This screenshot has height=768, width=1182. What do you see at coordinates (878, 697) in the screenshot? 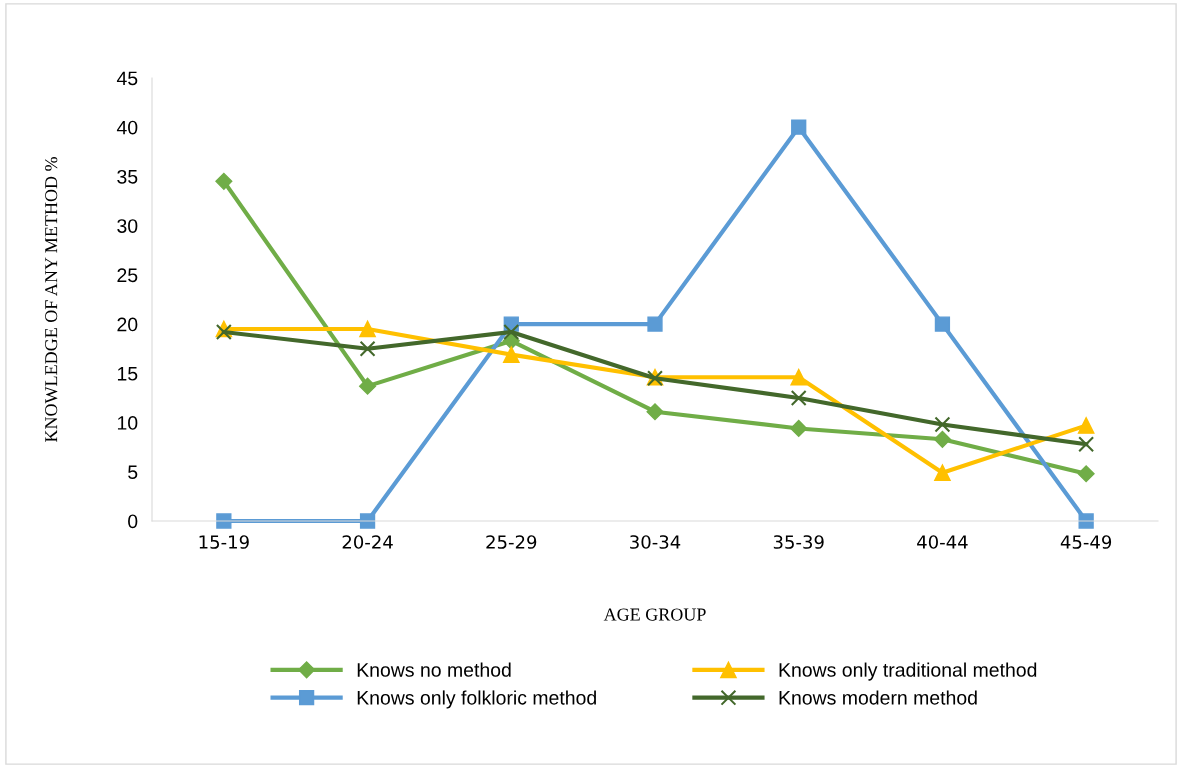
I see `legend-label: Knows modern method` at bounding box center [878, 697].